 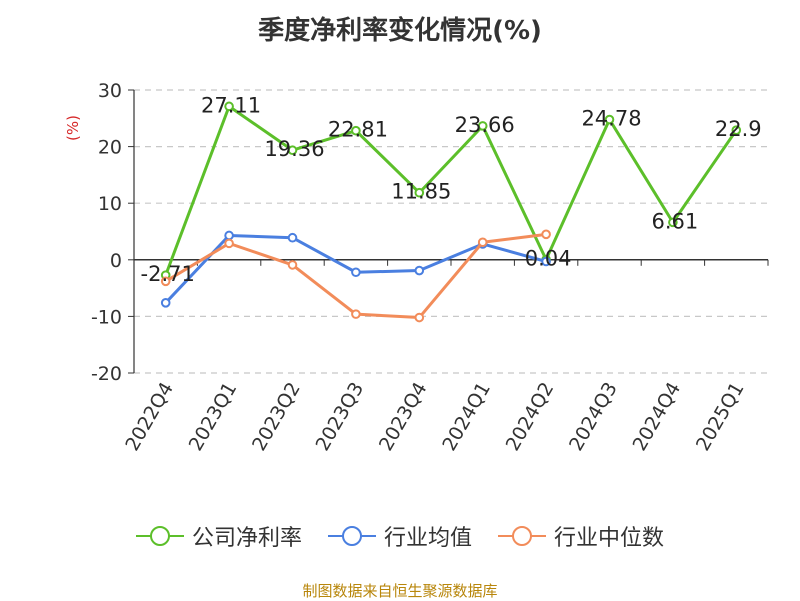 I want to click on data-label: 23.66, so click(x=485, y=125).